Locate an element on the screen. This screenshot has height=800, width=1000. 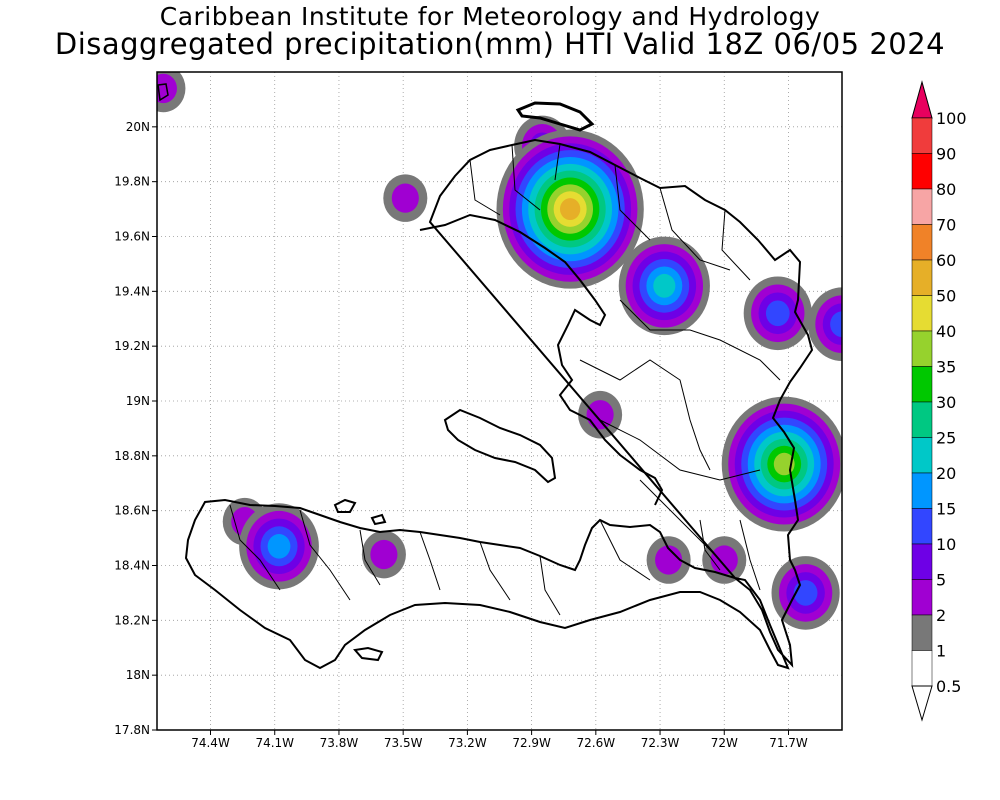
x-tick-label: 72.9W is located at coordinates (531, 743).